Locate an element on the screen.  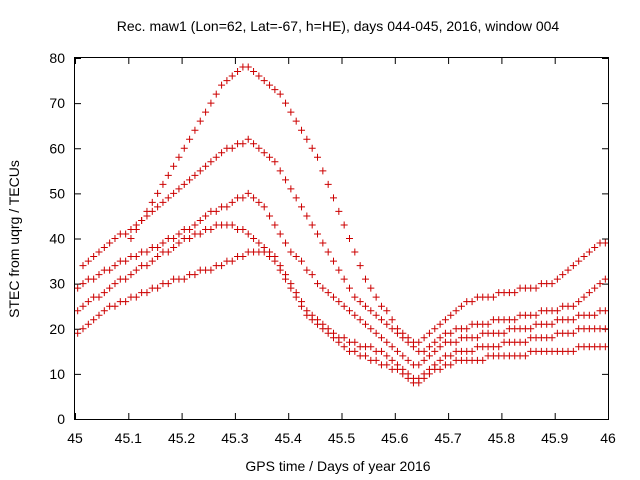
y-tick-label: 10 is located at coordinates (57, 374).